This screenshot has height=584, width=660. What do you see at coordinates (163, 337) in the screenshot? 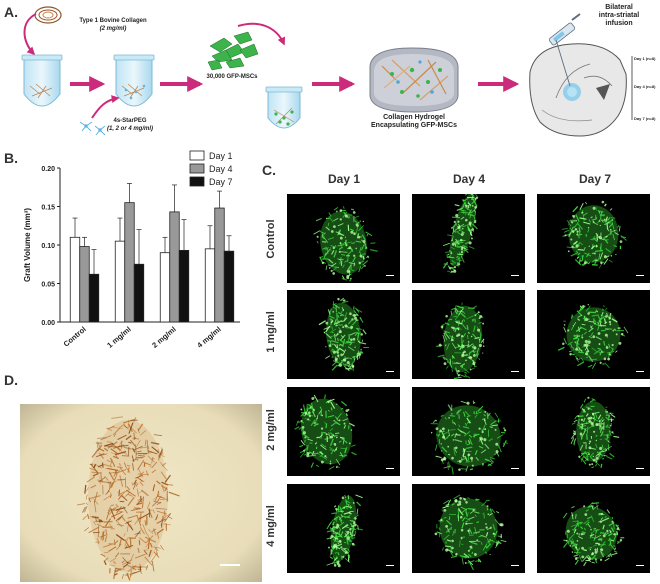
I see `x-tick-label: 2 mg/ml` at bounding box center [163, 337].